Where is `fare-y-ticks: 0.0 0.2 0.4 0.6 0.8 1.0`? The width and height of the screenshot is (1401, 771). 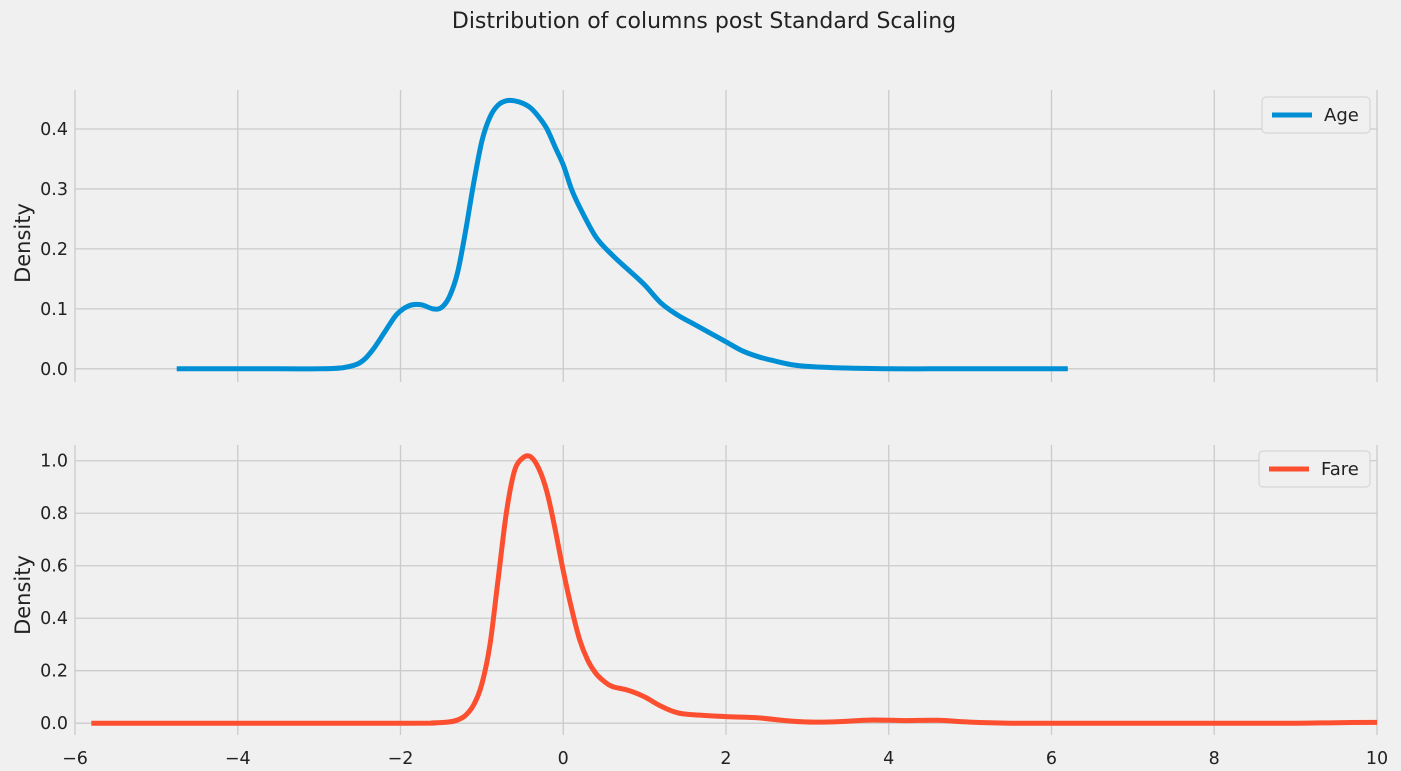
fare-y-ticks: 0.0 0.2 0.4 0.6 0.8 1.0 is located at coordinates (54, 593).